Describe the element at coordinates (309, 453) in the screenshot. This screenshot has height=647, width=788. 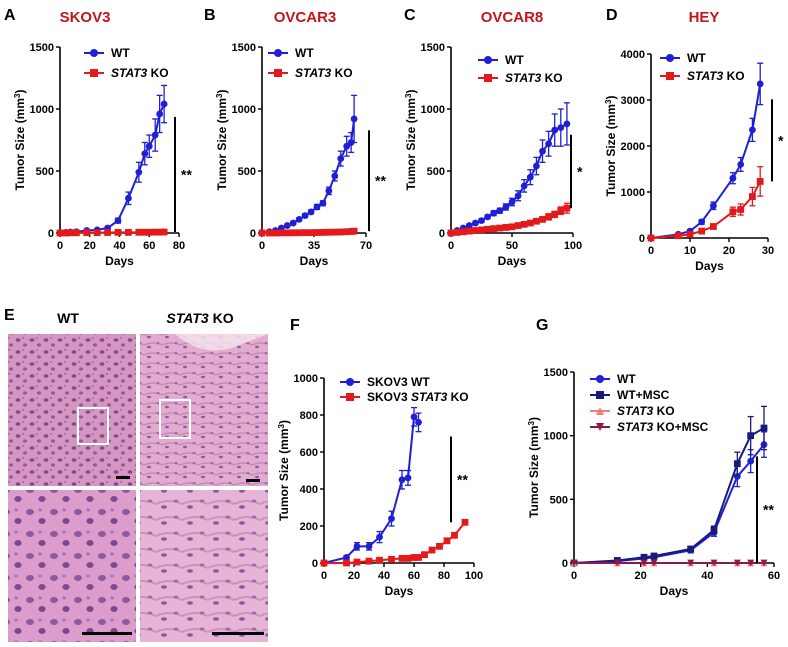
I see `y-tick-label: 600` at that location.